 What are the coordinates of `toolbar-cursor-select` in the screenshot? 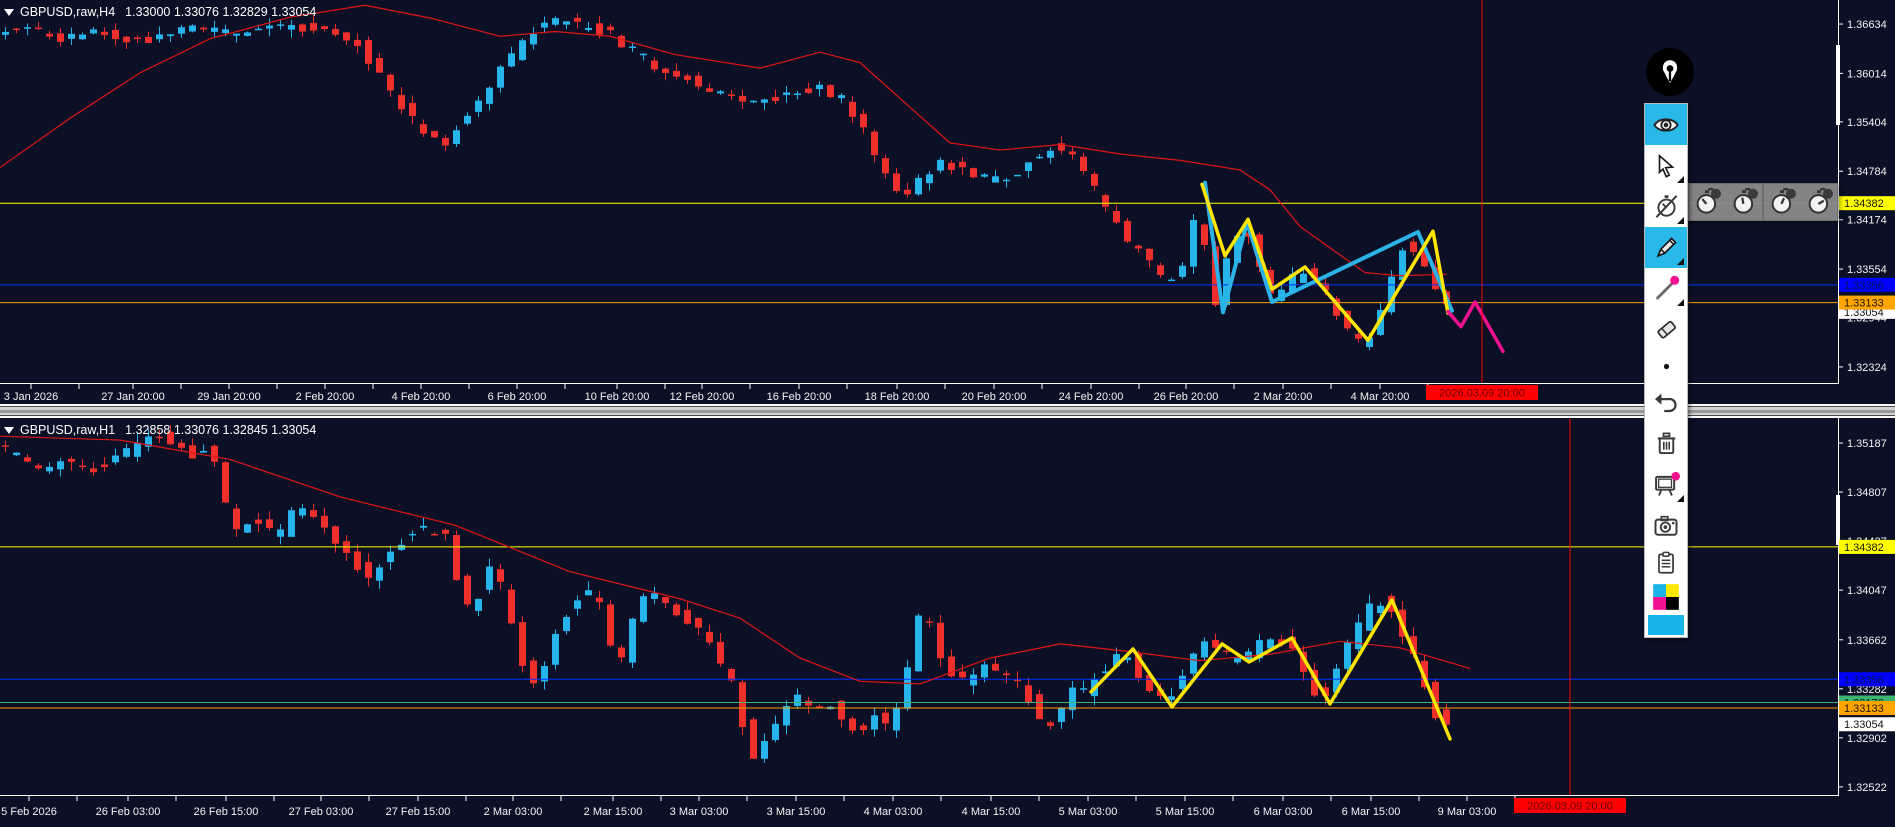 It's located at (1666, 165).